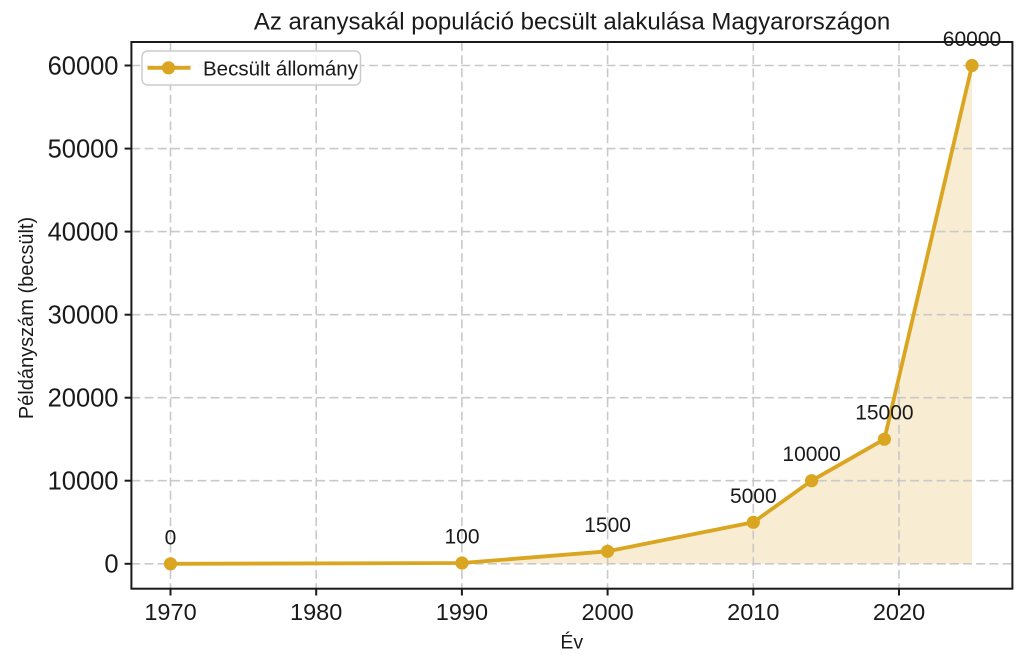 The height and width of the screenshot is (665, 1025). Describe the element at coordinates (753, 496) in the screenshot. I see `svg-text: 5000` at that location.